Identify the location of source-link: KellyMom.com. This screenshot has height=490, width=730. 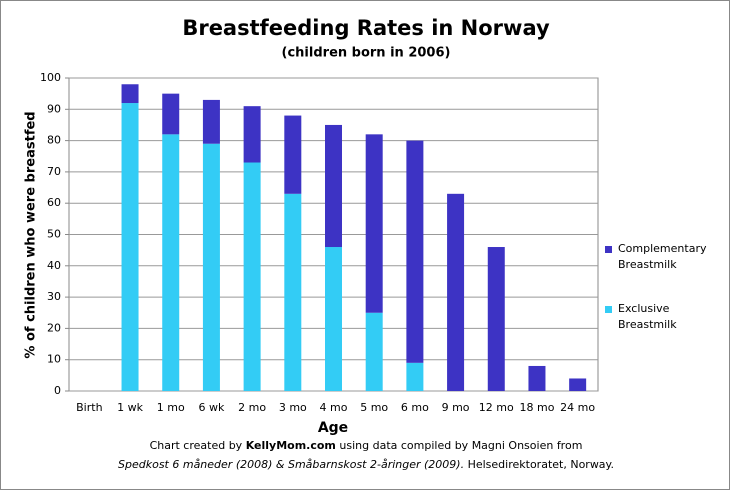
(290, 445).